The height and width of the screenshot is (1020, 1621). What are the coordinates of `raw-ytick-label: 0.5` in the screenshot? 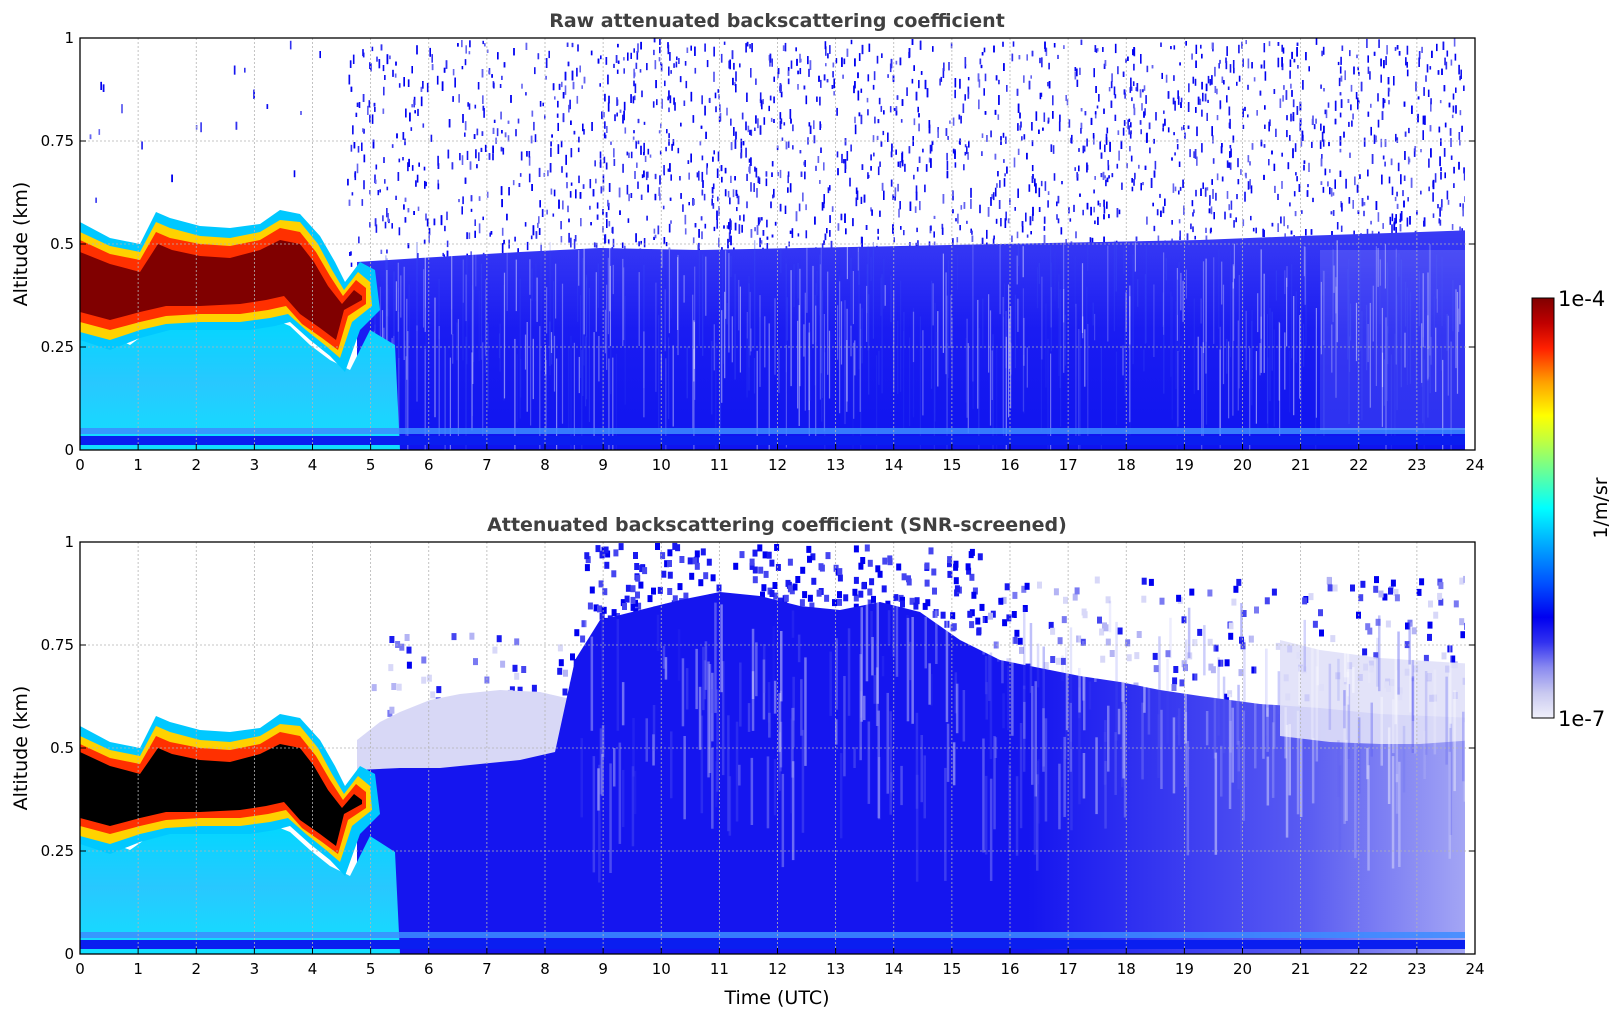 It's located at (62, 244).